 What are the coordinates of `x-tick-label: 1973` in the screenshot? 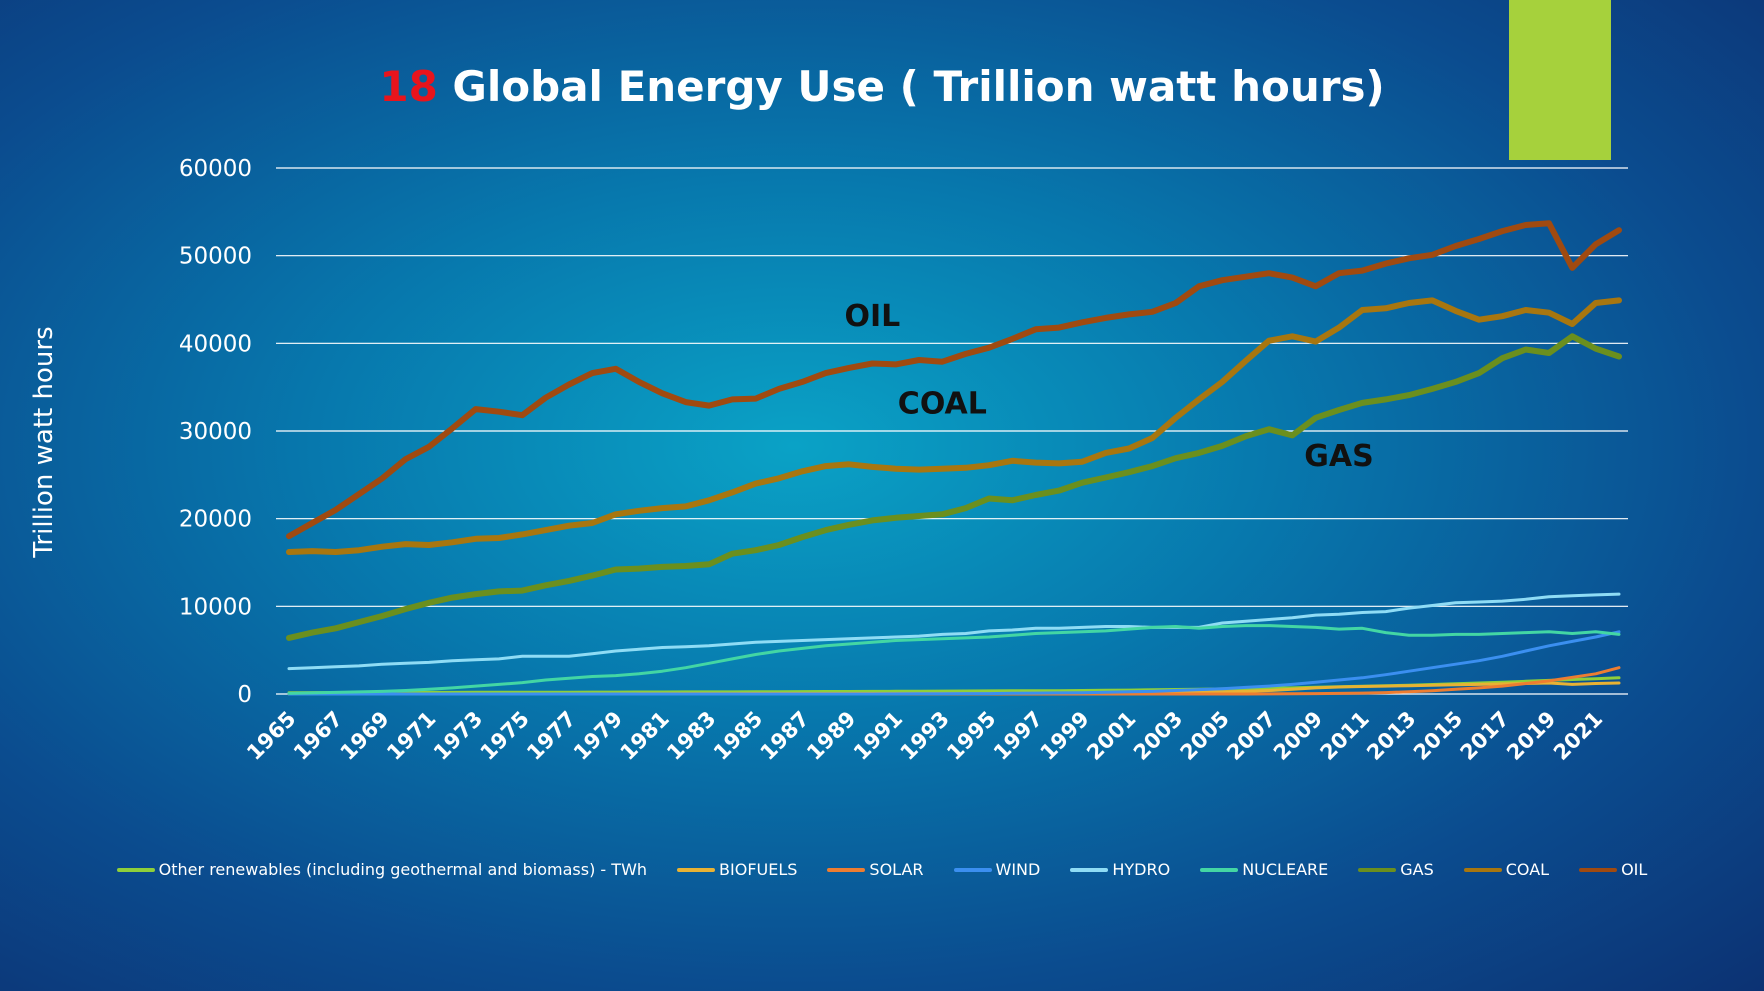 It's located at (458, 736).